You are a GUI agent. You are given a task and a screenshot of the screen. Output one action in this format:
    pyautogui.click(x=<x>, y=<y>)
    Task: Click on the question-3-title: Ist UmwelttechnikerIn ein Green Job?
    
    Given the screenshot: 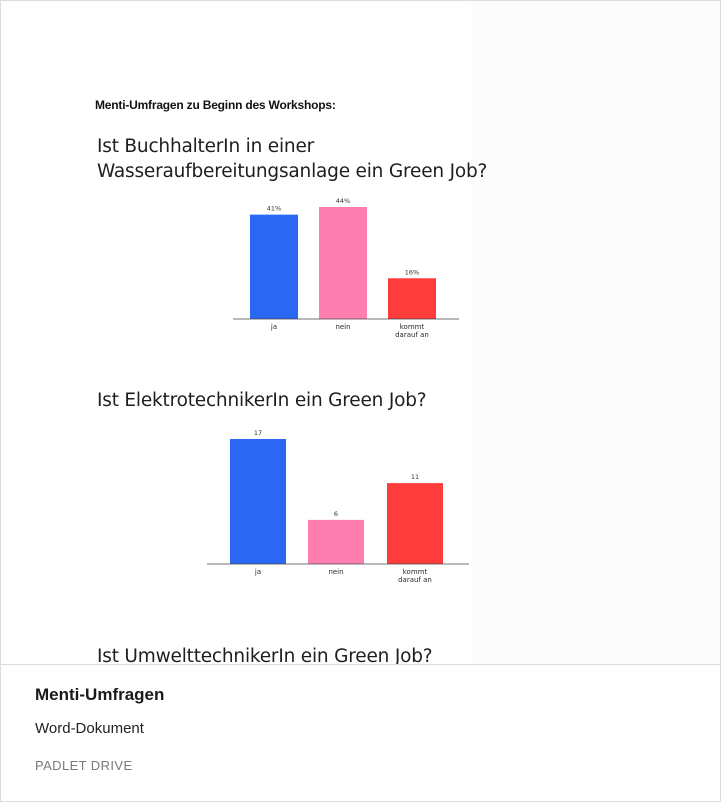 What is the action you would take?
    pyautogui.click(x=265, y=654)
    